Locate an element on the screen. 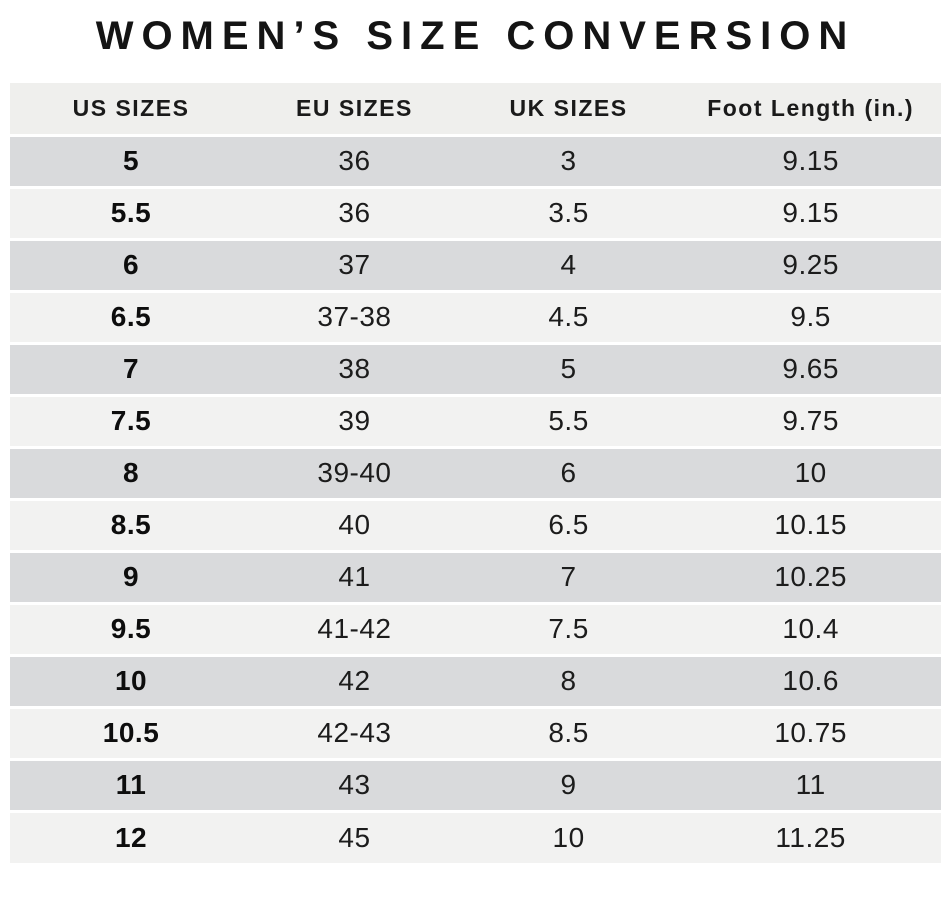  table-cell: 37 is located at coordinates (354, 264).